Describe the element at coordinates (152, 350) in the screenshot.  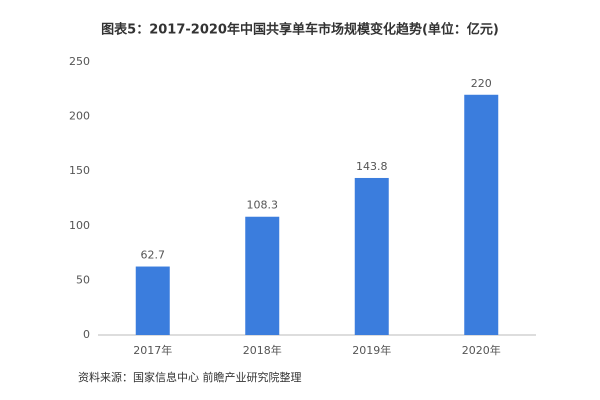
I see `x-tick-label: 2017年` at that location.